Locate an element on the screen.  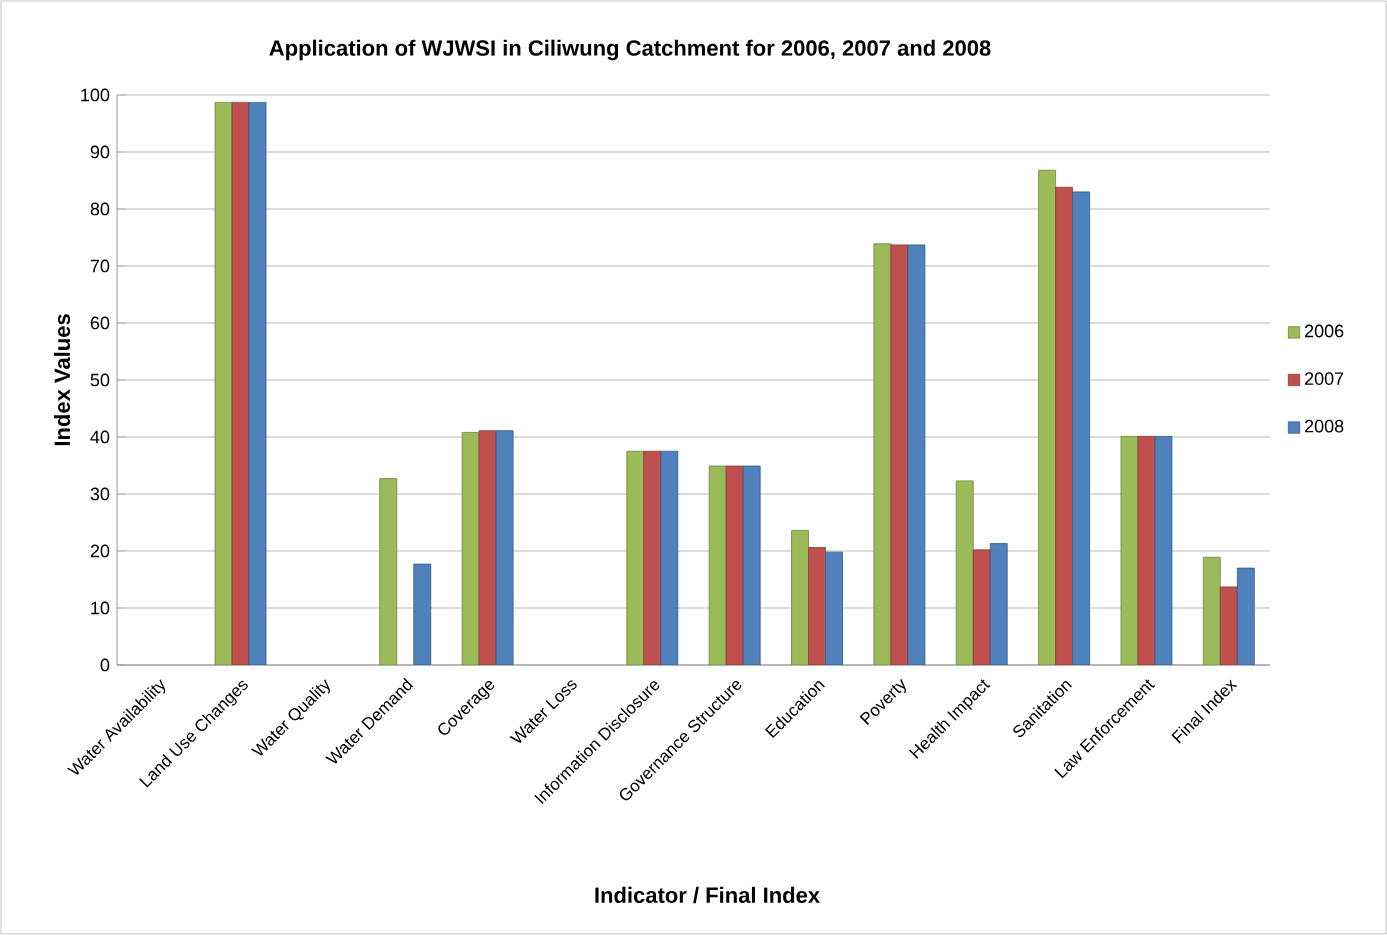
legend-label: 2006 is located at coordinates (1324, 331).